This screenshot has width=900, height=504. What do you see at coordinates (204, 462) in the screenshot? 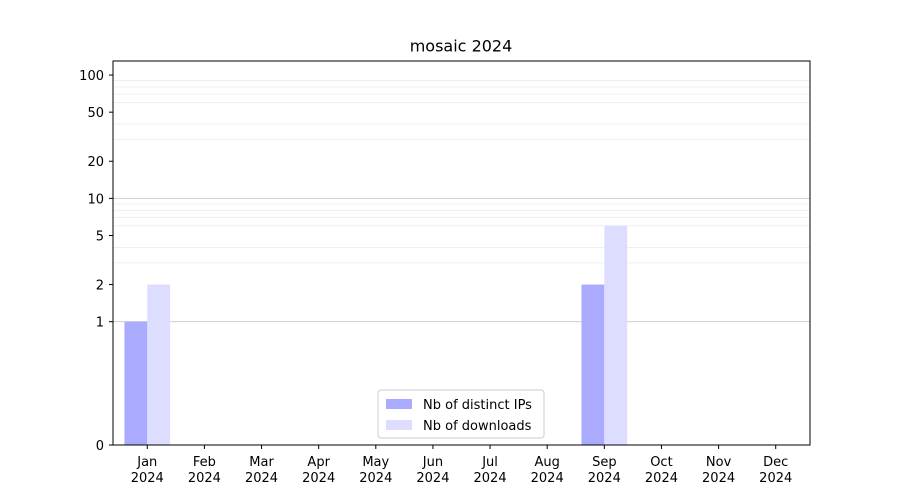
I see `x-tick-label-month: Feb` at bounding box center [204, 462].